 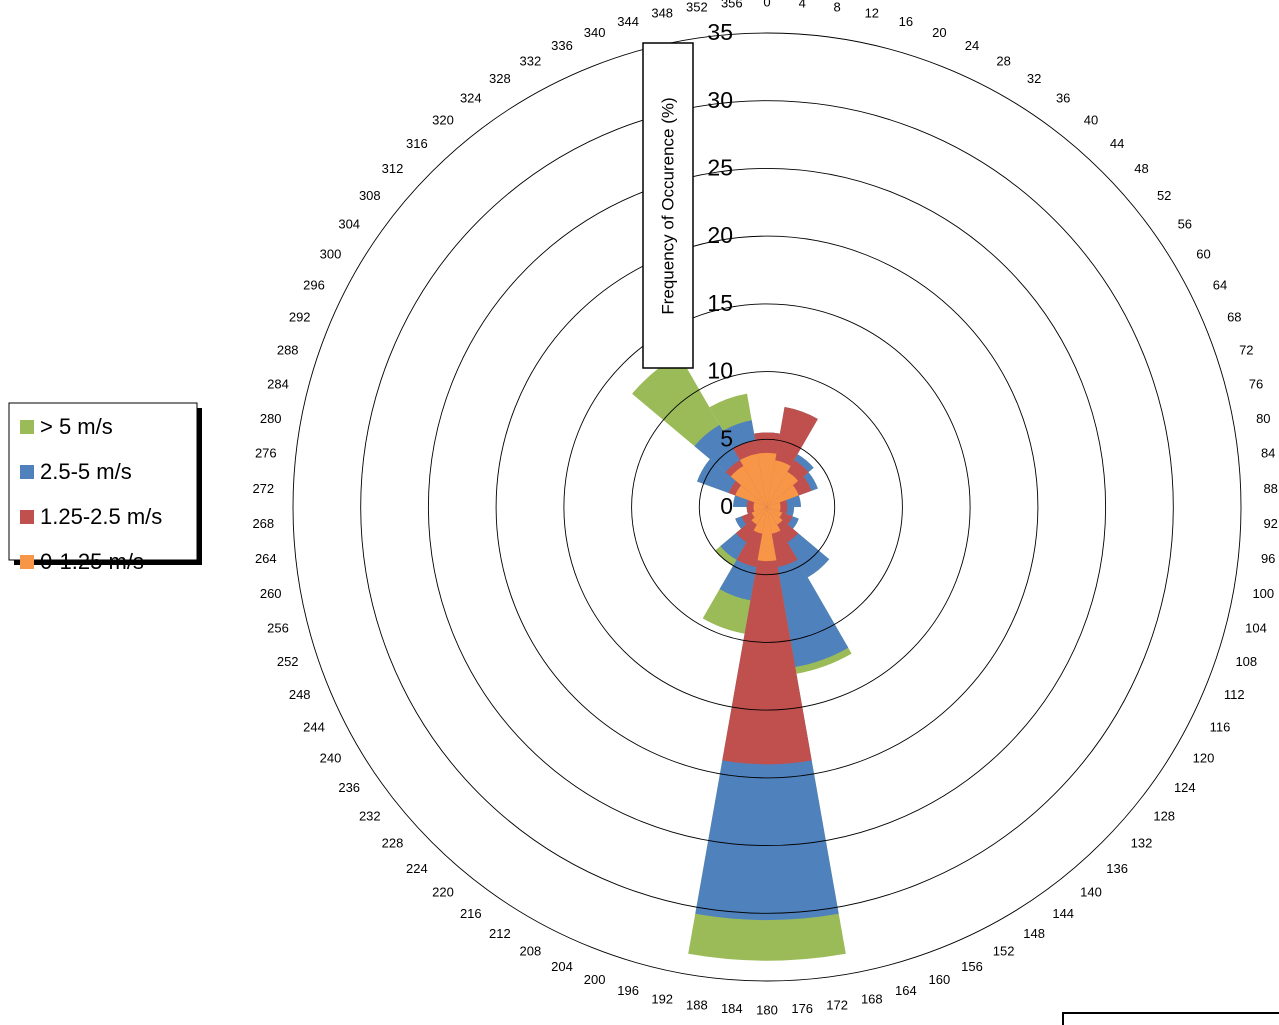 I want to click on direction-label: 312, so click(x=393, y=168).